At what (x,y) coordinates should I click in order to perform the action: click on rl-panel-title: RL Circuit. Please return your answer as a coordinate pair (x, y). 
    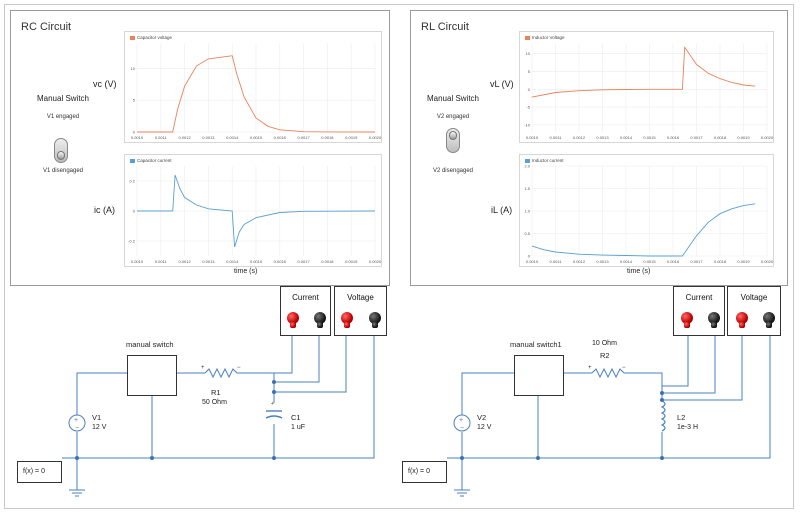
    Looking at the image, I should click on (445, 27).